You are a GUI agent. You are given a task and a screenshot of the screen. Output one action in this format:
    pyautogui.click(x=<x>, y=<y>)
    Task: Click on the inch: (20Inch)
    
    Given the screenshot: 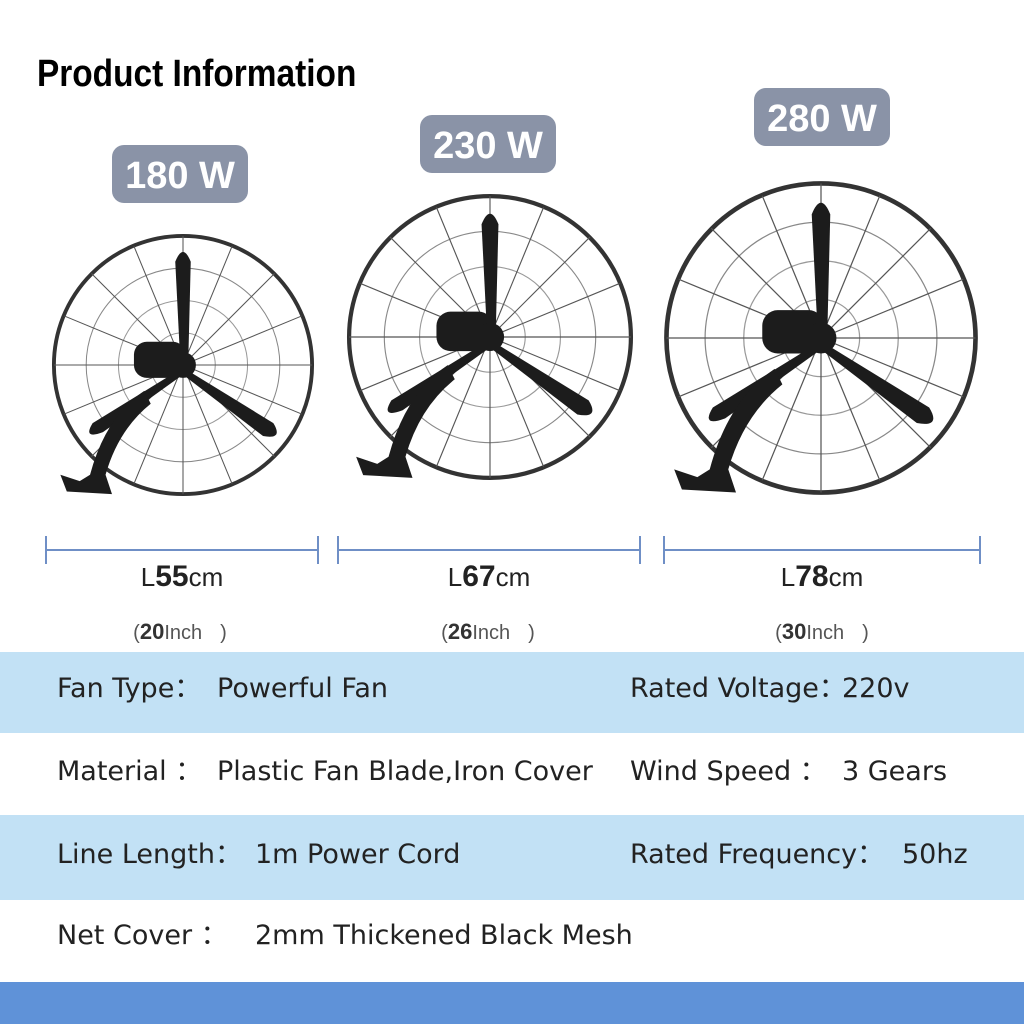 What is the action you would take?
    pyautogui.click(x=180, y=631)
    